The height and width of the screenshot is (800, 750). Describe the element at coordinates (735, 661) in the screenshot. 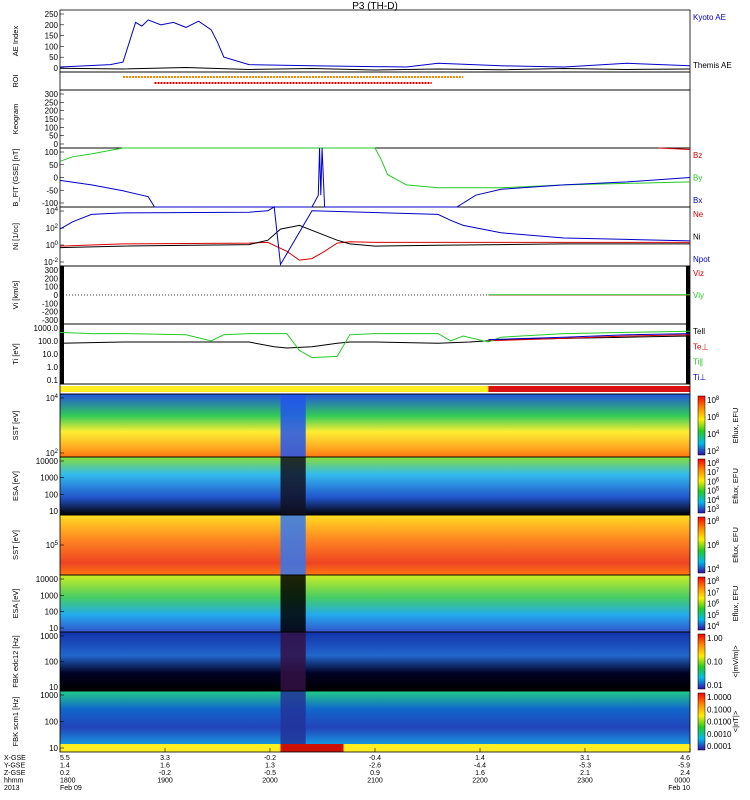

I see `fbk-edc12-colorbar-label: <|mV/m|>` at that location.